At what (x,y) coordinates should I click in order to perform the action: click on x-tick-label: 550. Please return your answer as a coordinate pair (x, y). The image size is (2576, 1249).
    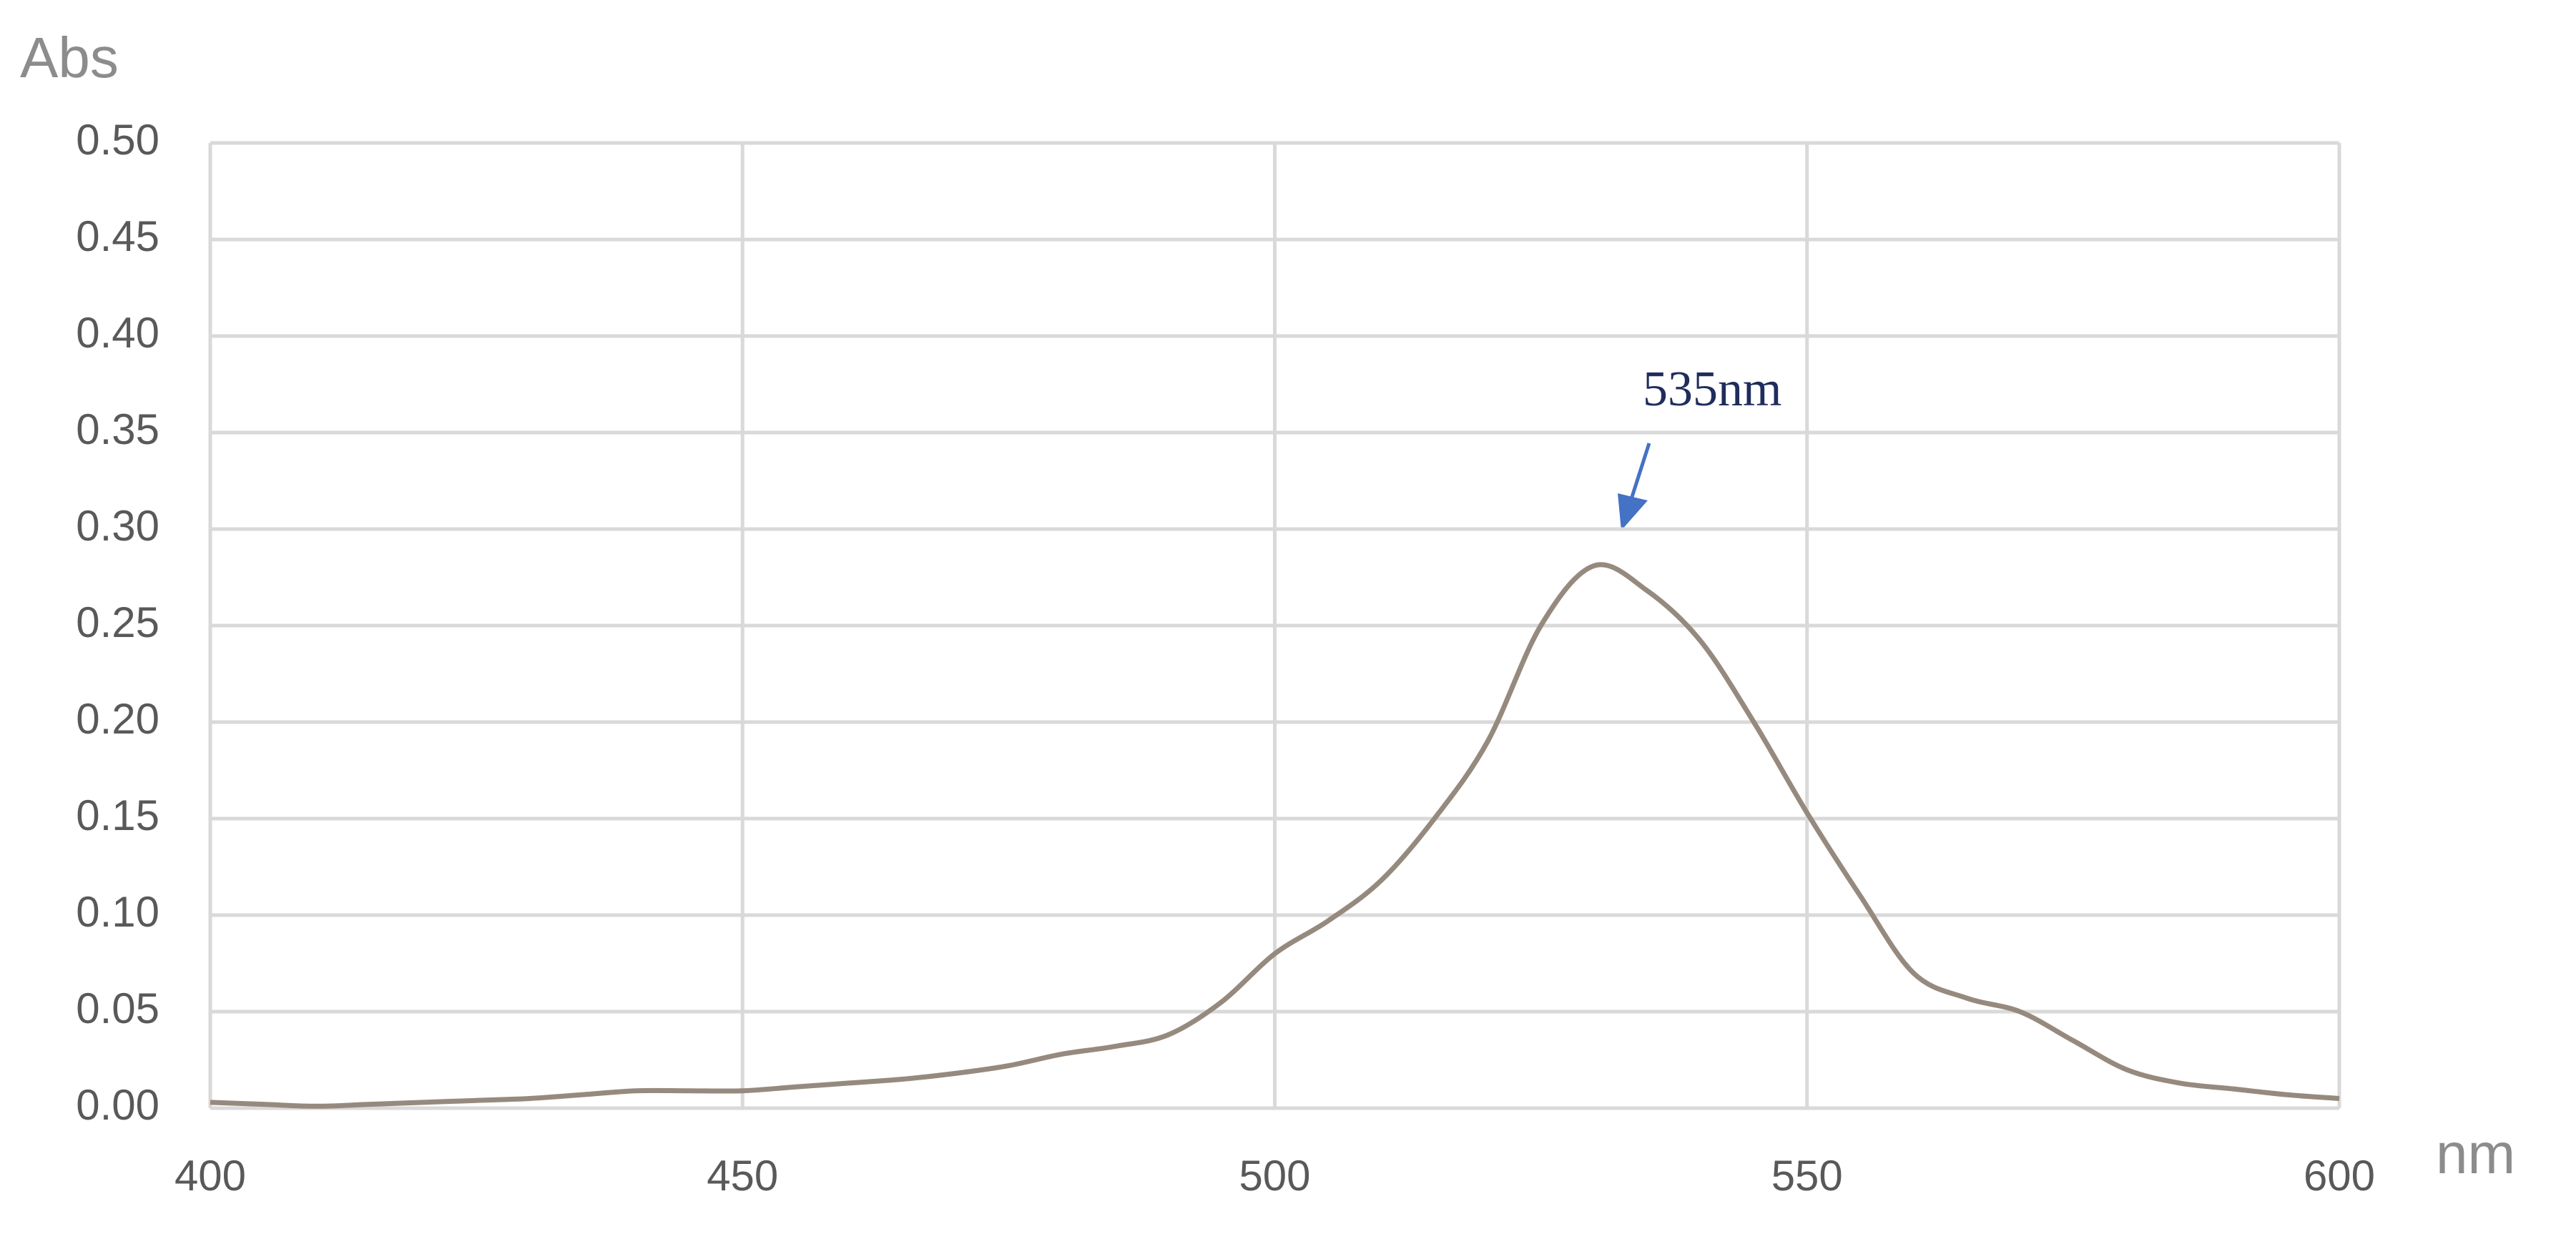
    Looking at the image, I should click on (1807, 1176).